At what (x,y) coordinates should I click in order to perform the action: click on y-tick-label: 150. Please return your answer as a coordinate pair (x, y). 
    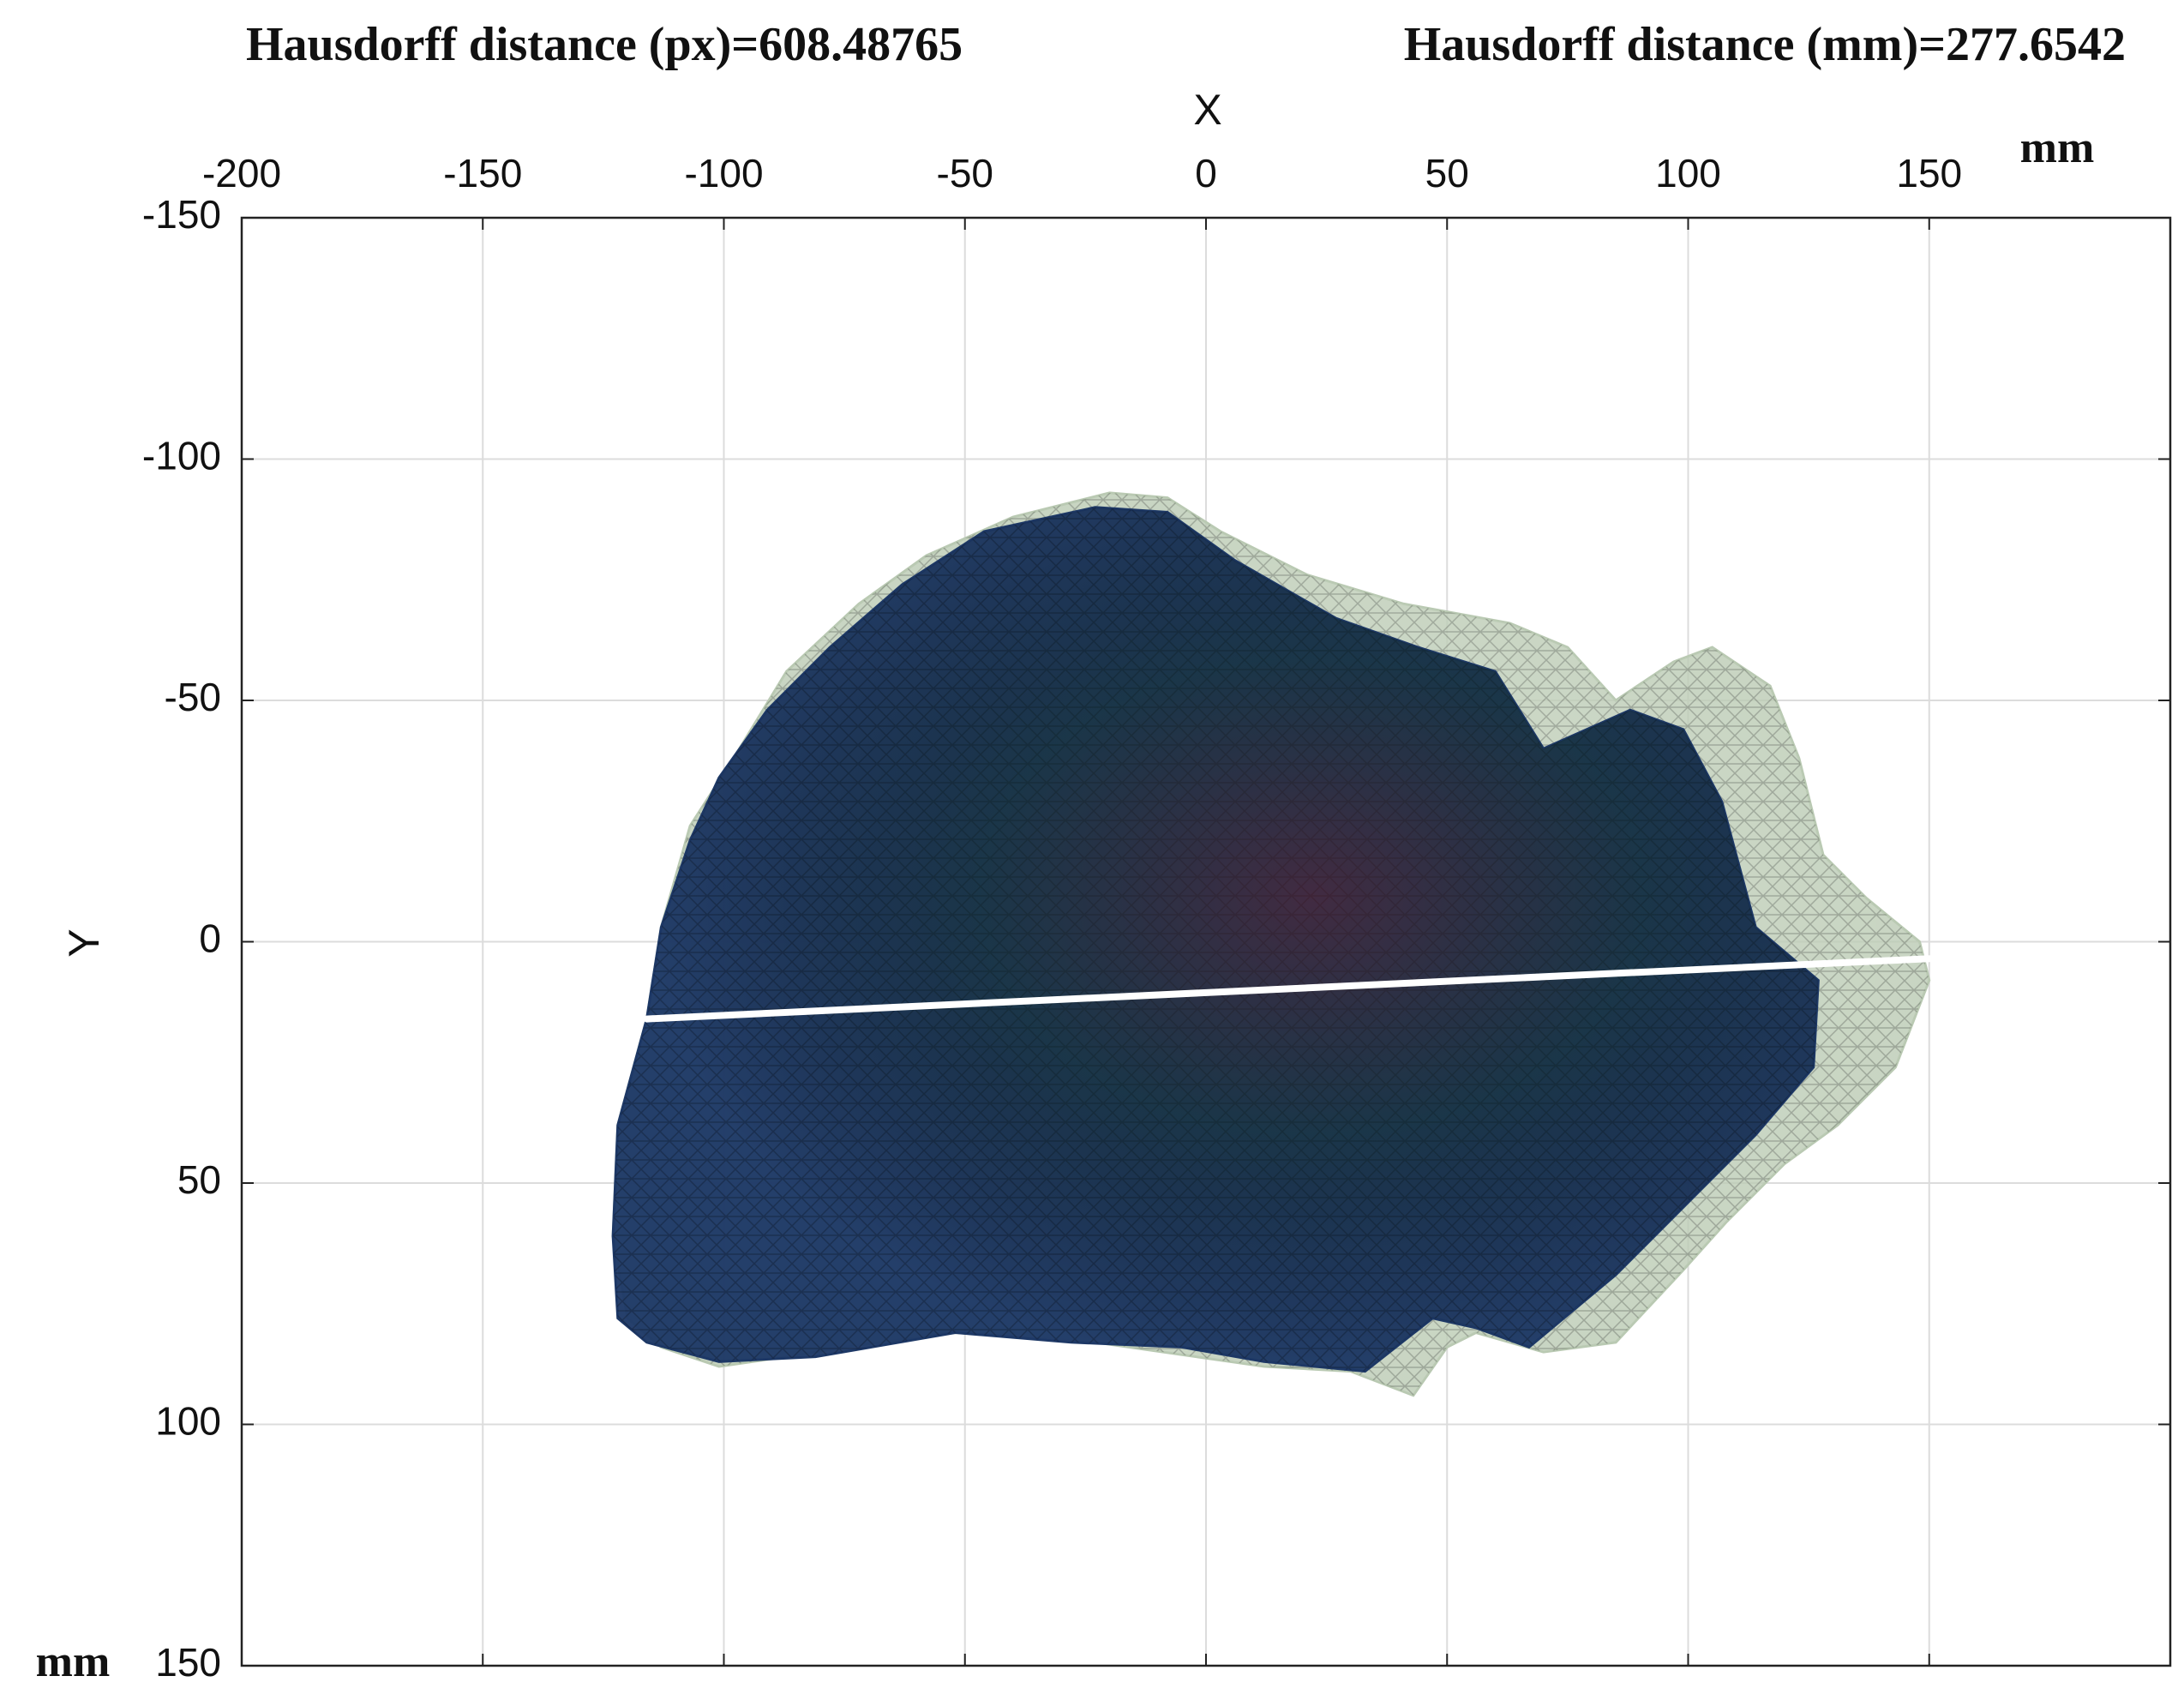
    Looking at the image, I should click on (188, 1663).